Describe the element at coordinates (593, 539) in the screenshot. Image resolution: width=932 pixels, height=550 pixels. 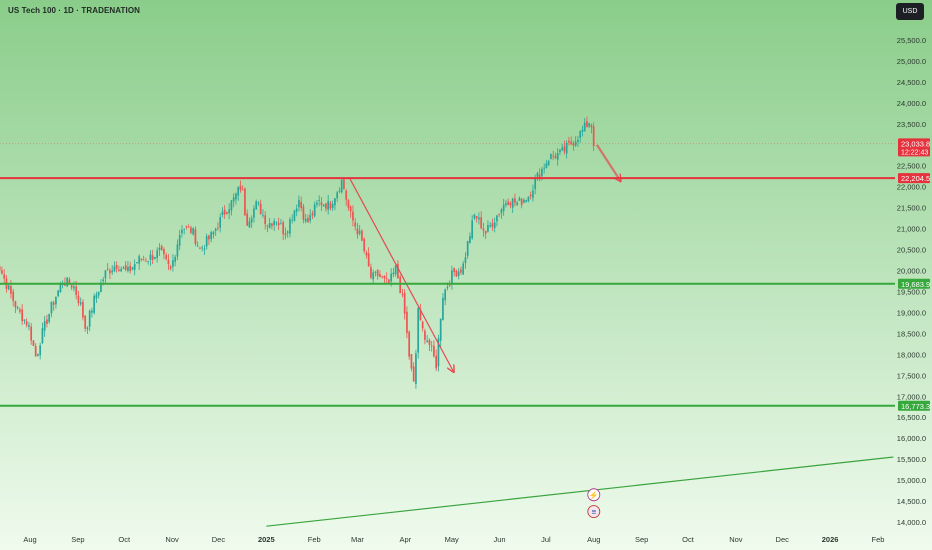
I see `time-tick-label: Aug` at that location.